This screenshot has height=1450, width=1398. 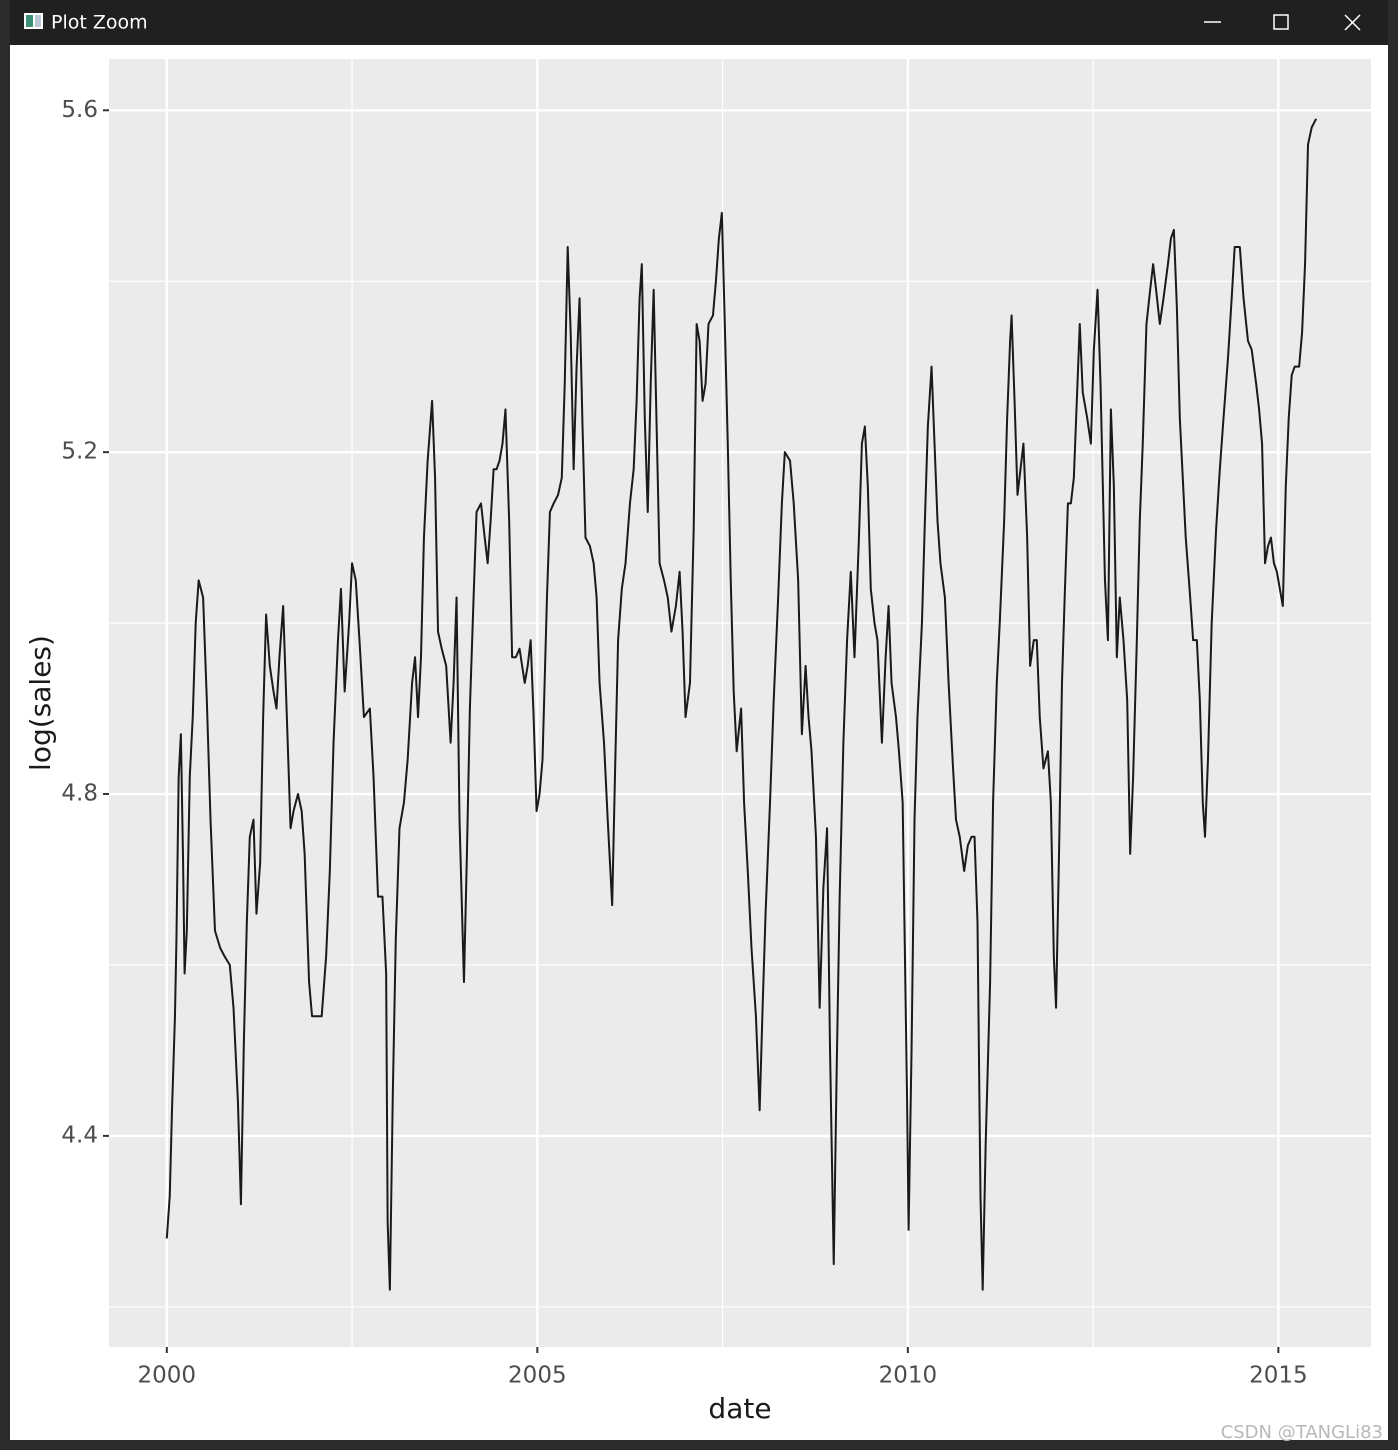 I want to click on x-tick-label: 2000, so click(x=167, y=1376).